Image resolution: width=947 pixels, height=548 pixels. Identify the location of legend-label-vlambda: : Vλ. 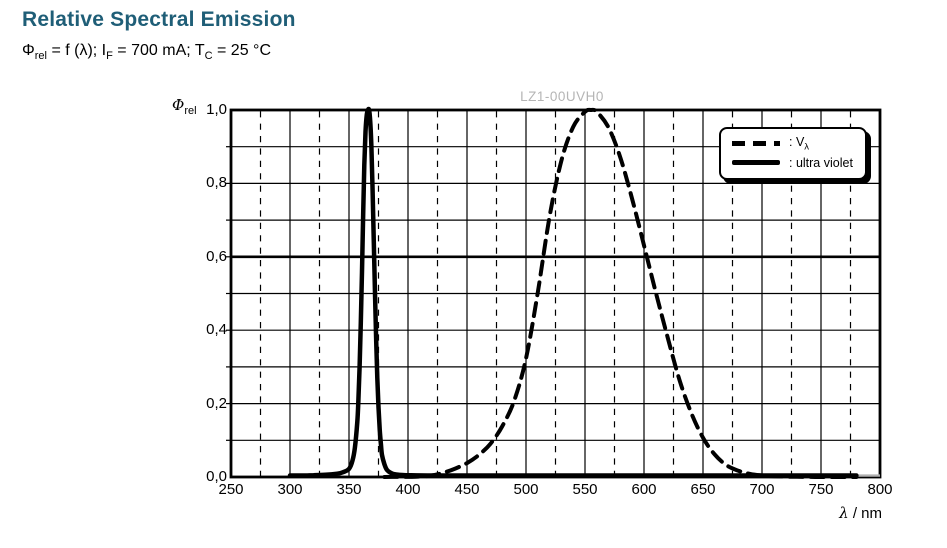
(799, 144).